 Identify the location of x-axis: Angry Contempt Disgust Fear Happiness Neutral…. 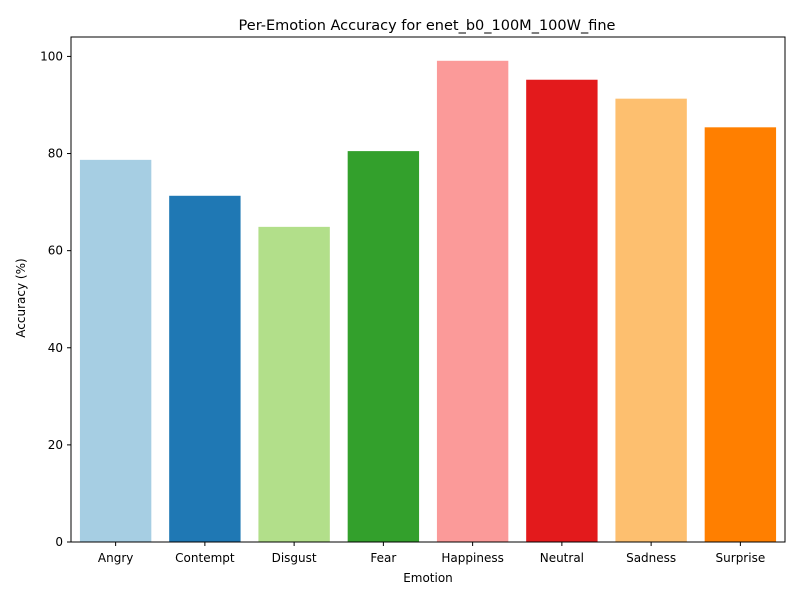
(431, 553).